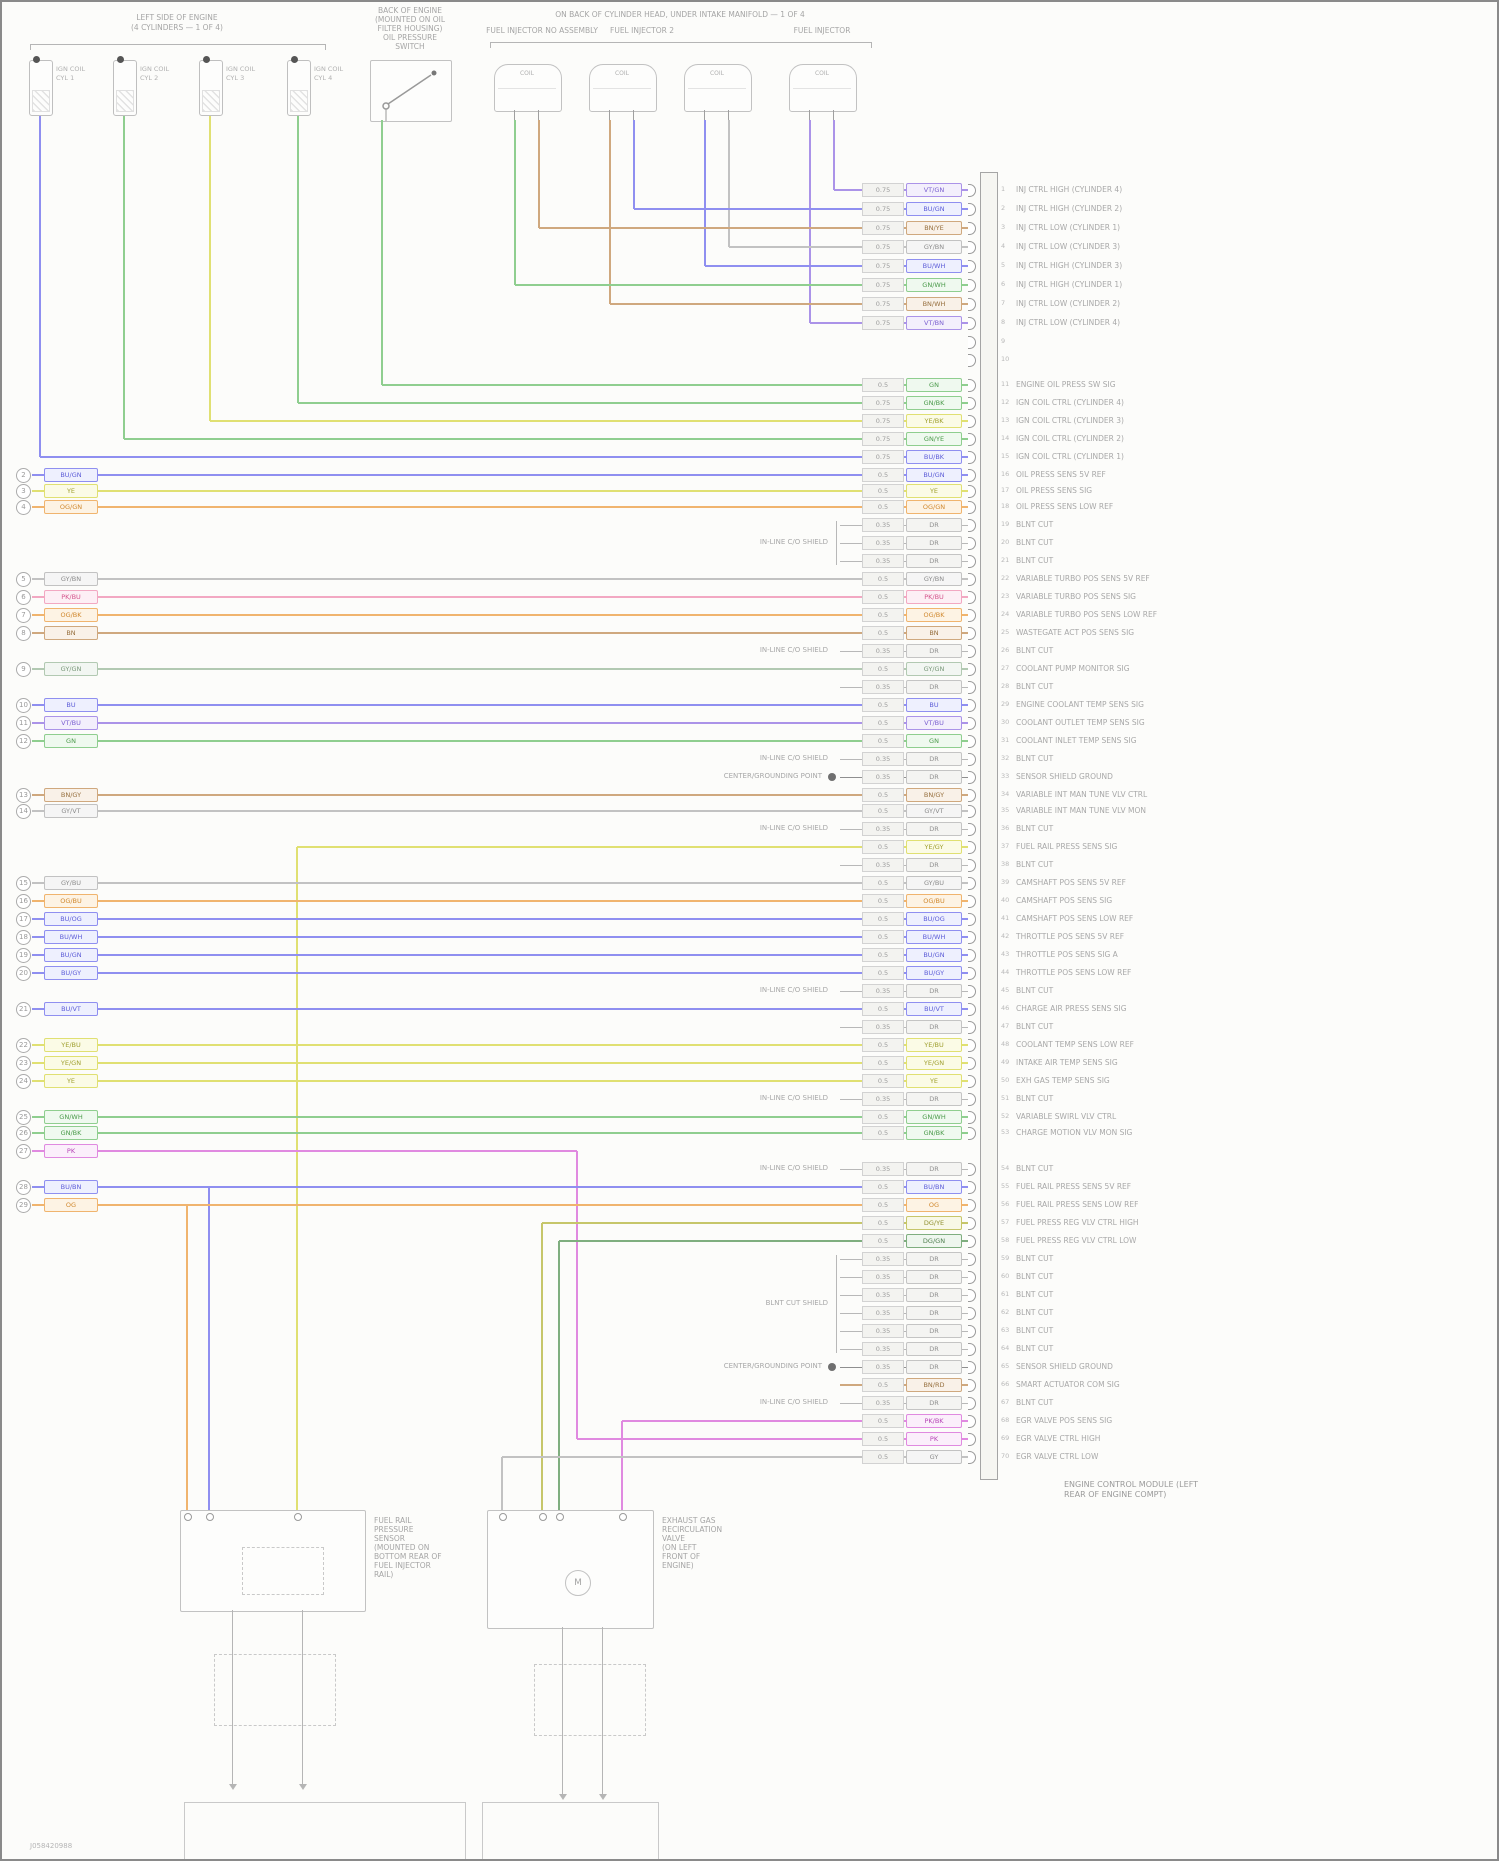 This screenshot has height=1861, width=1499. I want to click on shield-label: IN-LINE C/O SHIELD, so click(793, 1168).